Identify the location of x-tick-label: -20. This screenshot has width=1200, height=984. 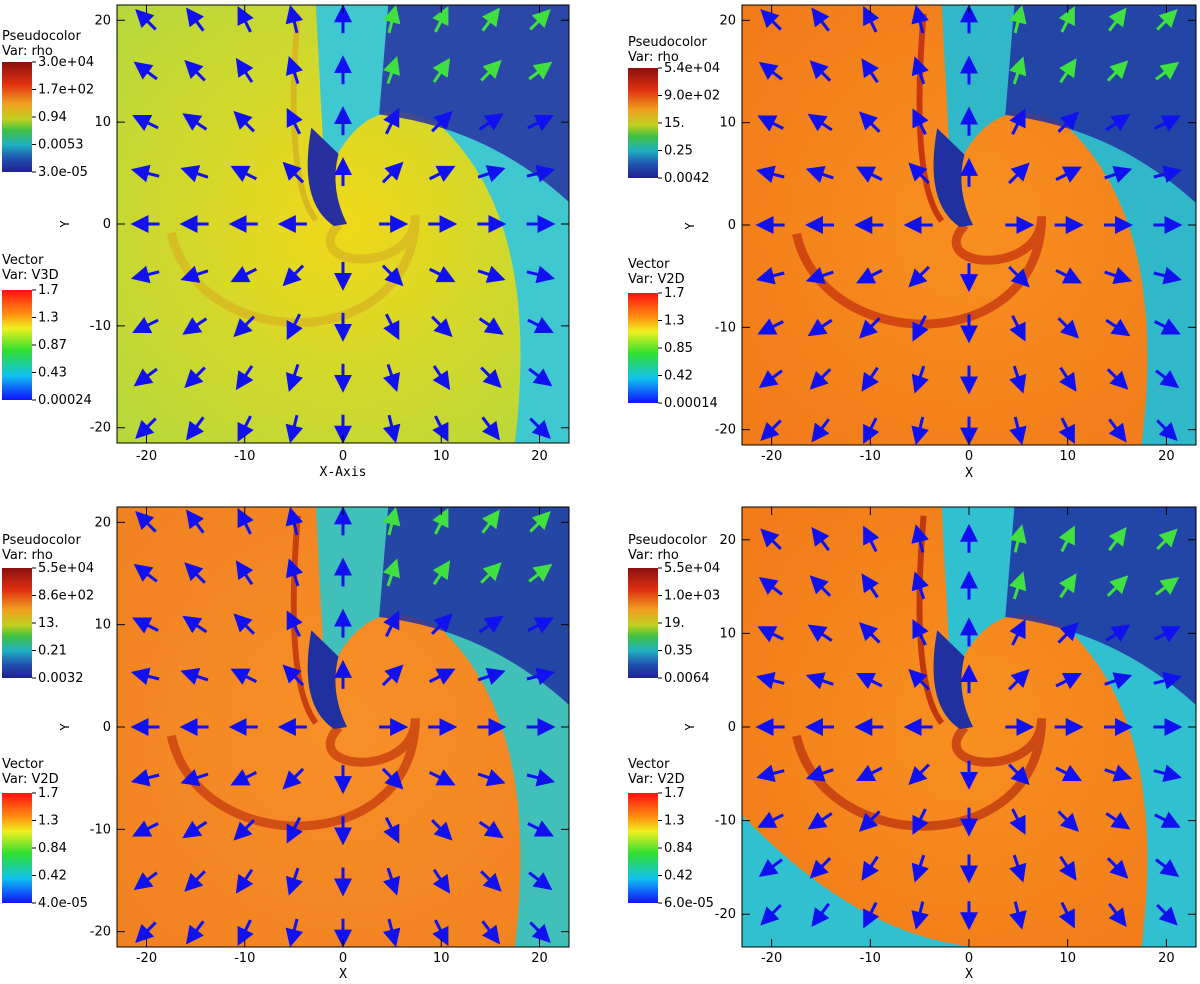
(146, 958).